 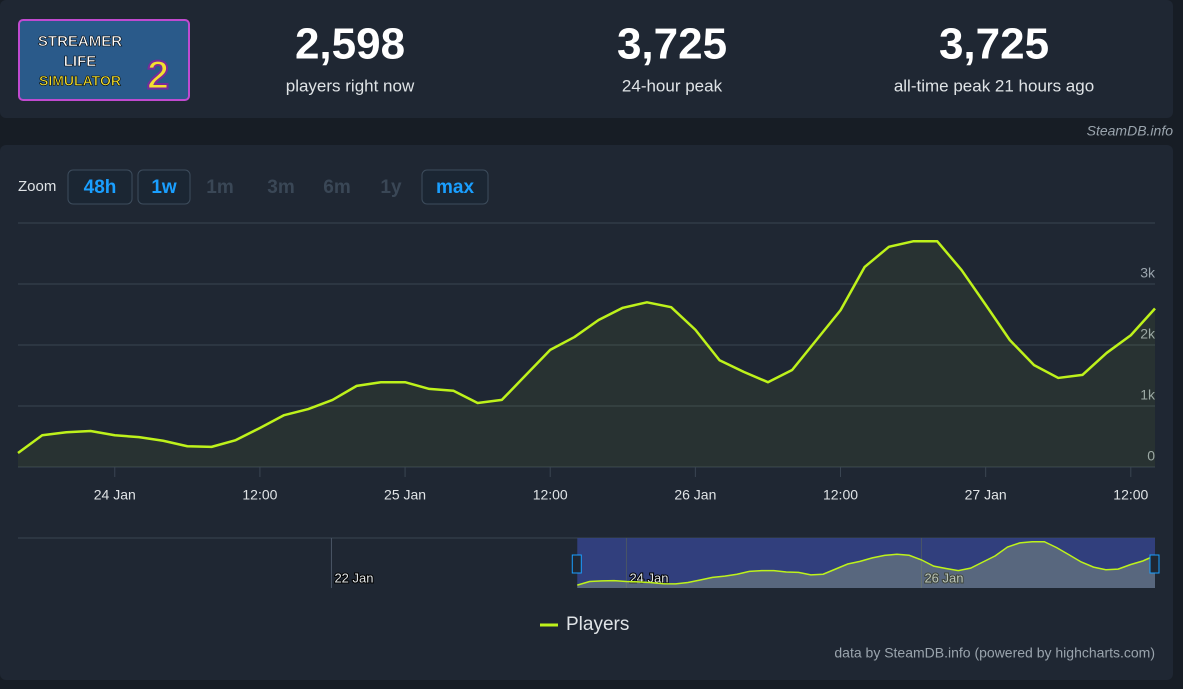 I want to click on x-tick-label: 26 Jan, so click(x=695, y=495).